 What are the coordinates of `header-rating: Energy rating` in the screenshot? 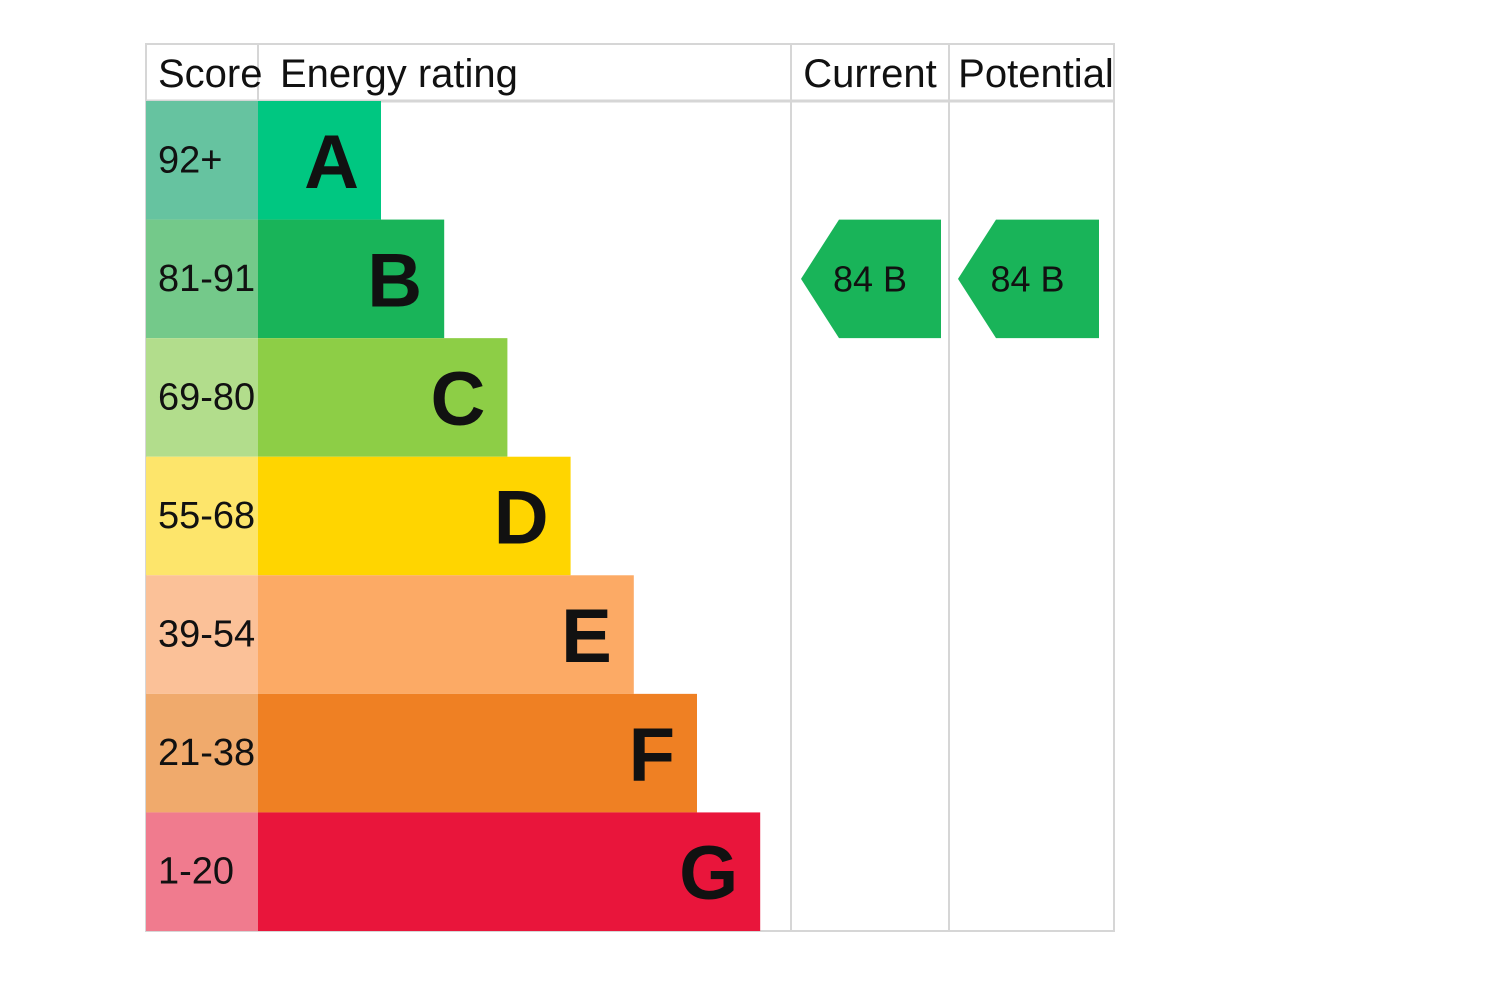 It's located at (399, 74).